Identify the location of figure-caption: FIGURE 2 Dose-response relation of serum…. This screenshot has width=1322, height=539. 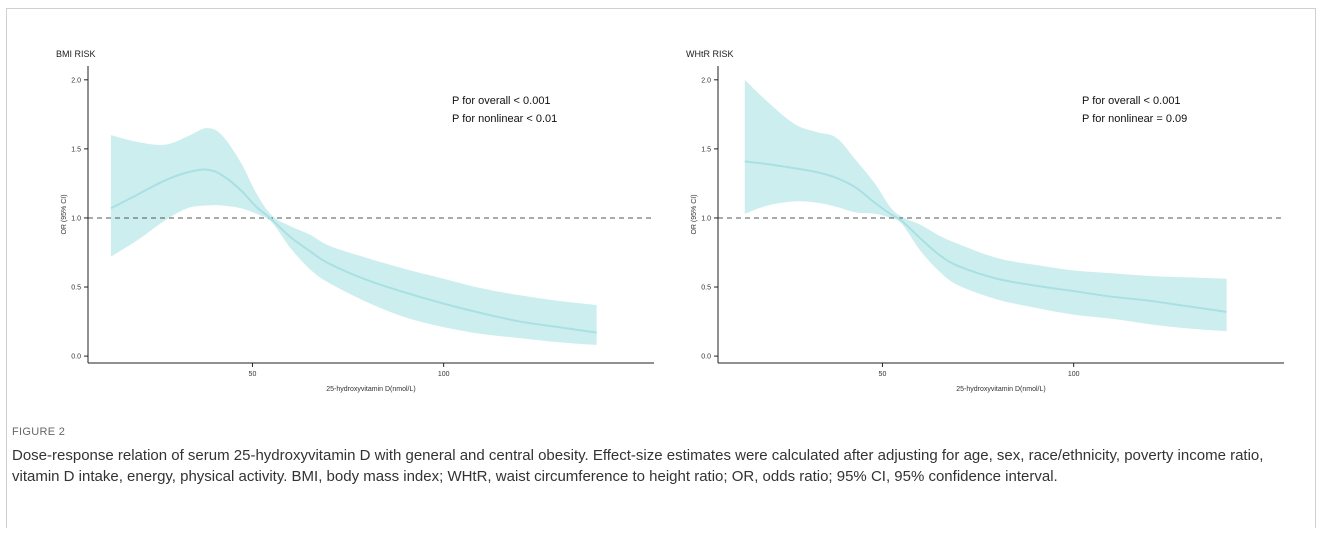
(662, 454).